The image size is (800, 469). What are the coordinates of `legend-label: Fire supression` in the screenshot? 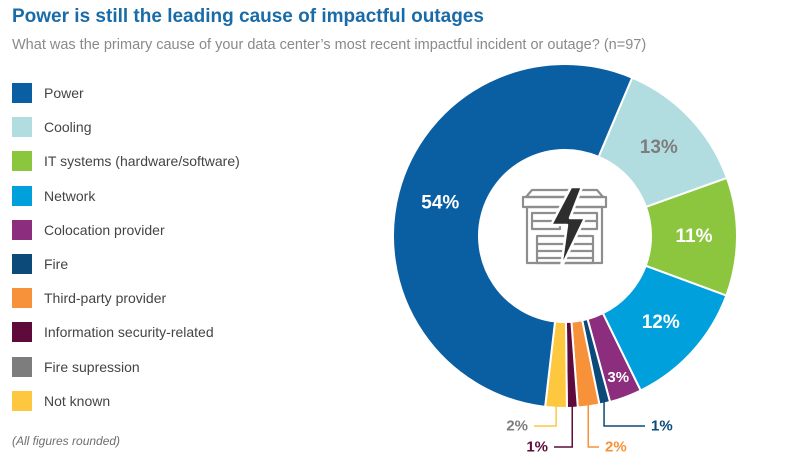 It's located at (92, 366).